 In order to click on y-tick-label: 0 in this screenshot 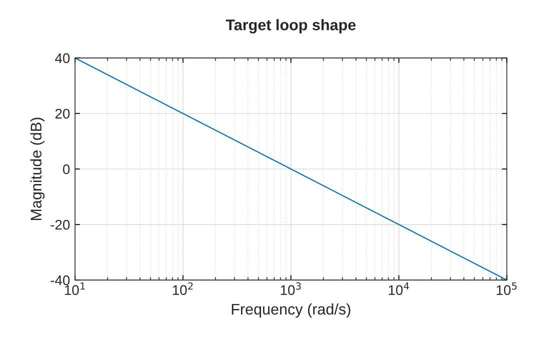, I will do `click(66, 169)`.